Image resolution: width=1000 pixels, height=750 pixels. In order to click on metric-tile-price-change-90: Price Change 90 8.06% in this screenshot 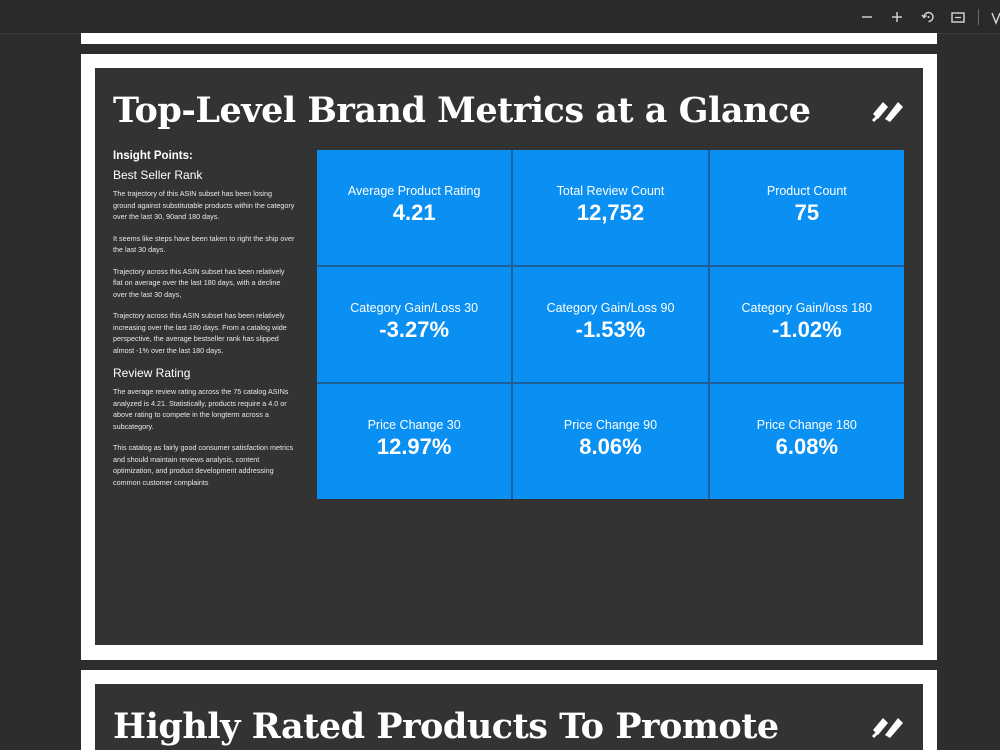, I will do `click(610, 441)`.